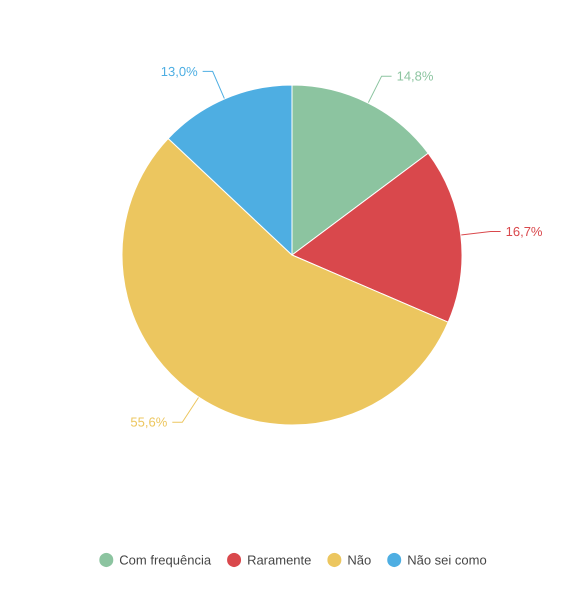 This screenshot has height=594, width=584. What do you see at coordinates (165, 560) in the screenshot?
I see `legend-label: Com frequência` at bounding box center [165, 560].